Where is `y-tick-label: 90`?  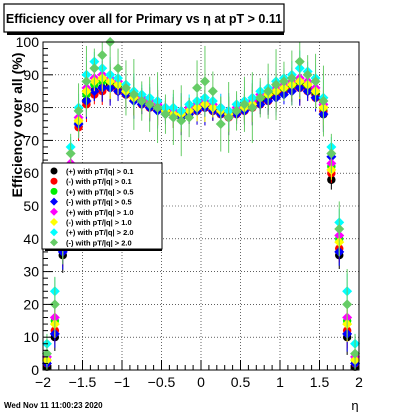 y-tick-label: 90 is located at coordinates (31, 75).